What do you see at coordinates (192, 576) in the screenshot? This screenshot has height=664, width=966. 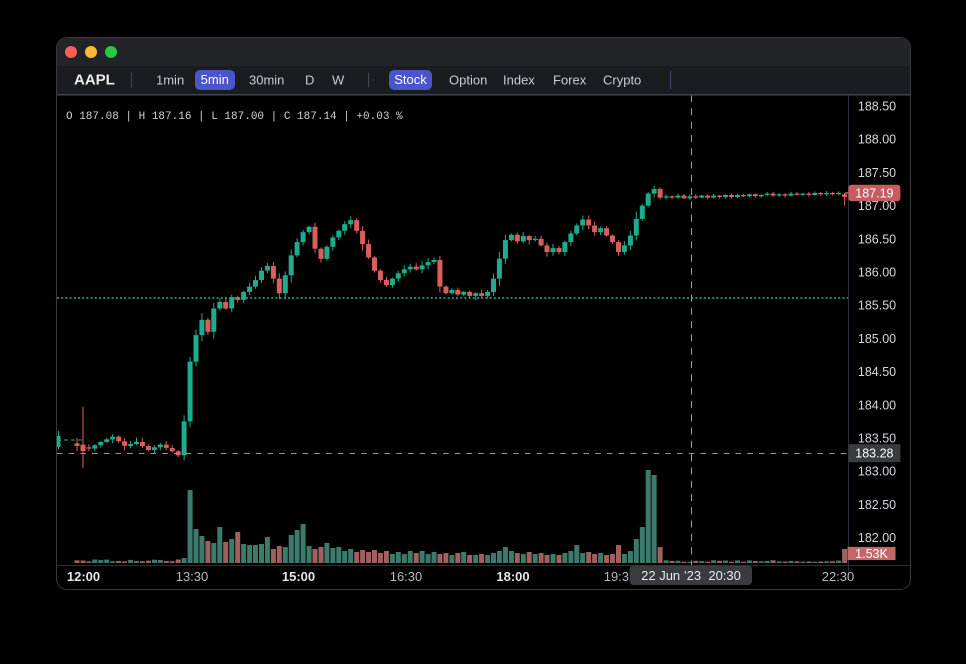 I see `svg-text: 13:30` at bounding box center [192, 576].